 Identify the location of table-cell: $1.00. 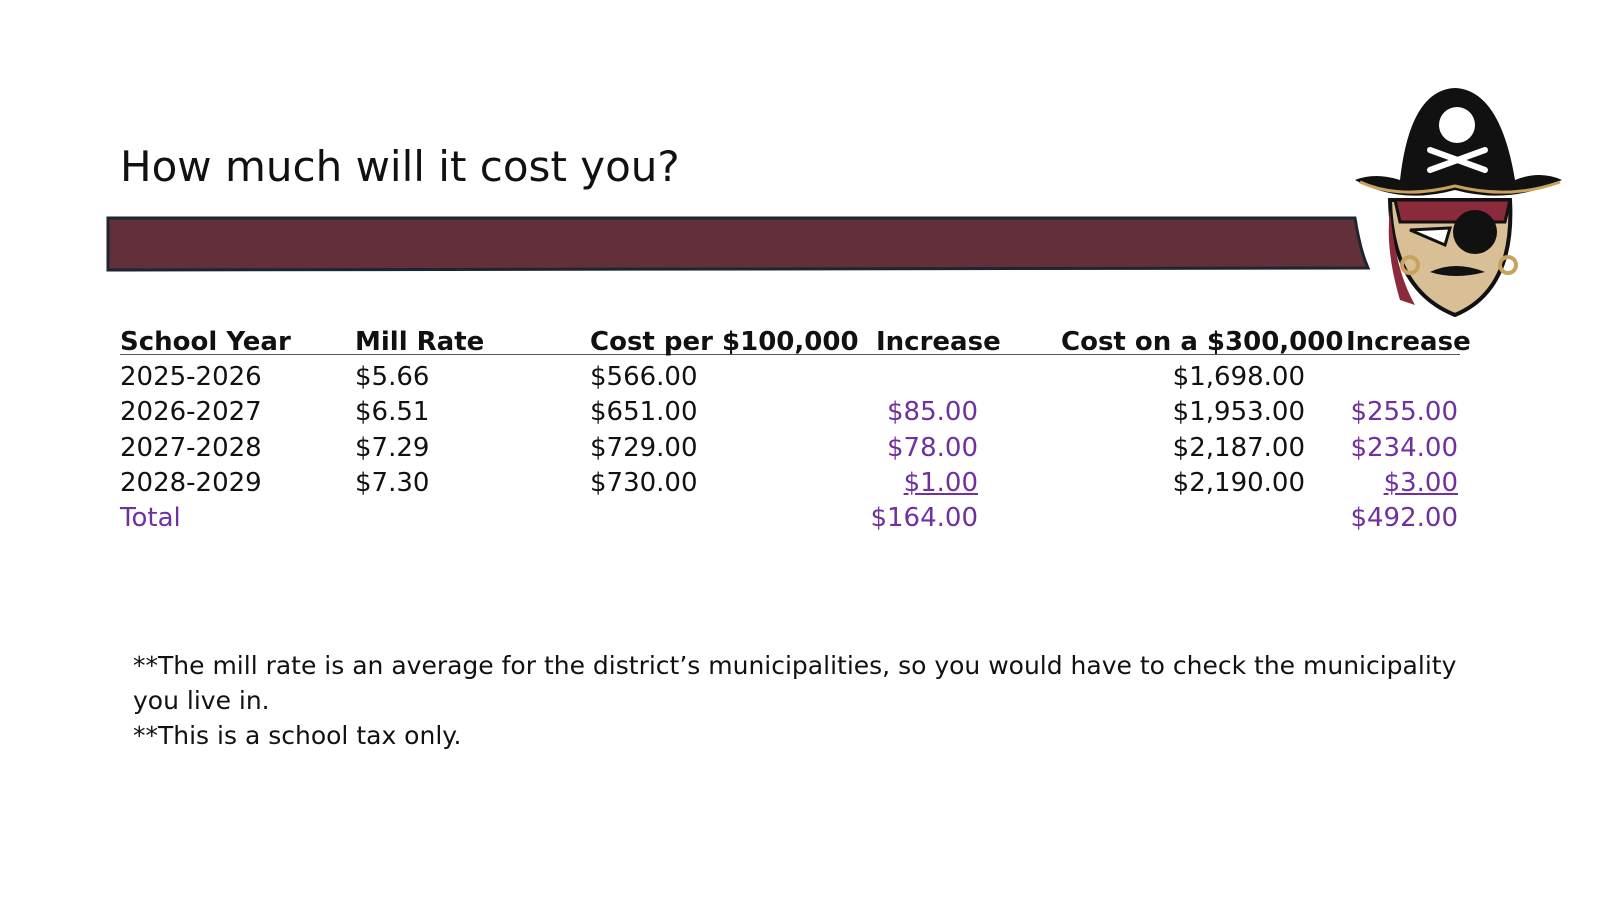
(940, 482).